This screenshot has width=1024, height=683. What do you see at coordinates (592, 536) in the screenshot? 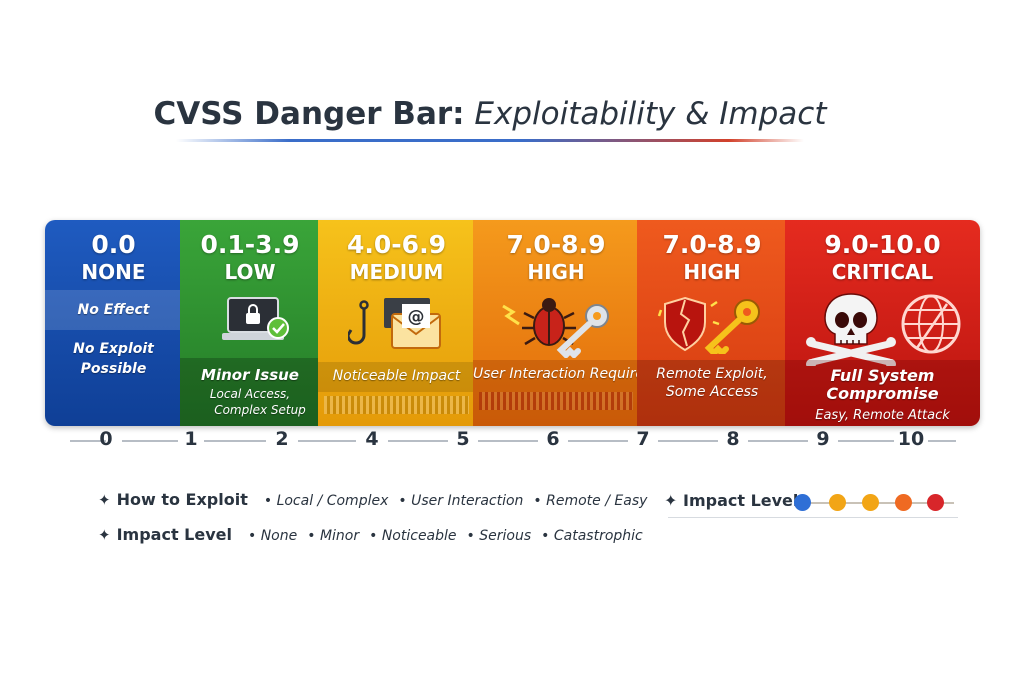
I see `legend-item: Catastrophic` at bounding box center [592, 536].